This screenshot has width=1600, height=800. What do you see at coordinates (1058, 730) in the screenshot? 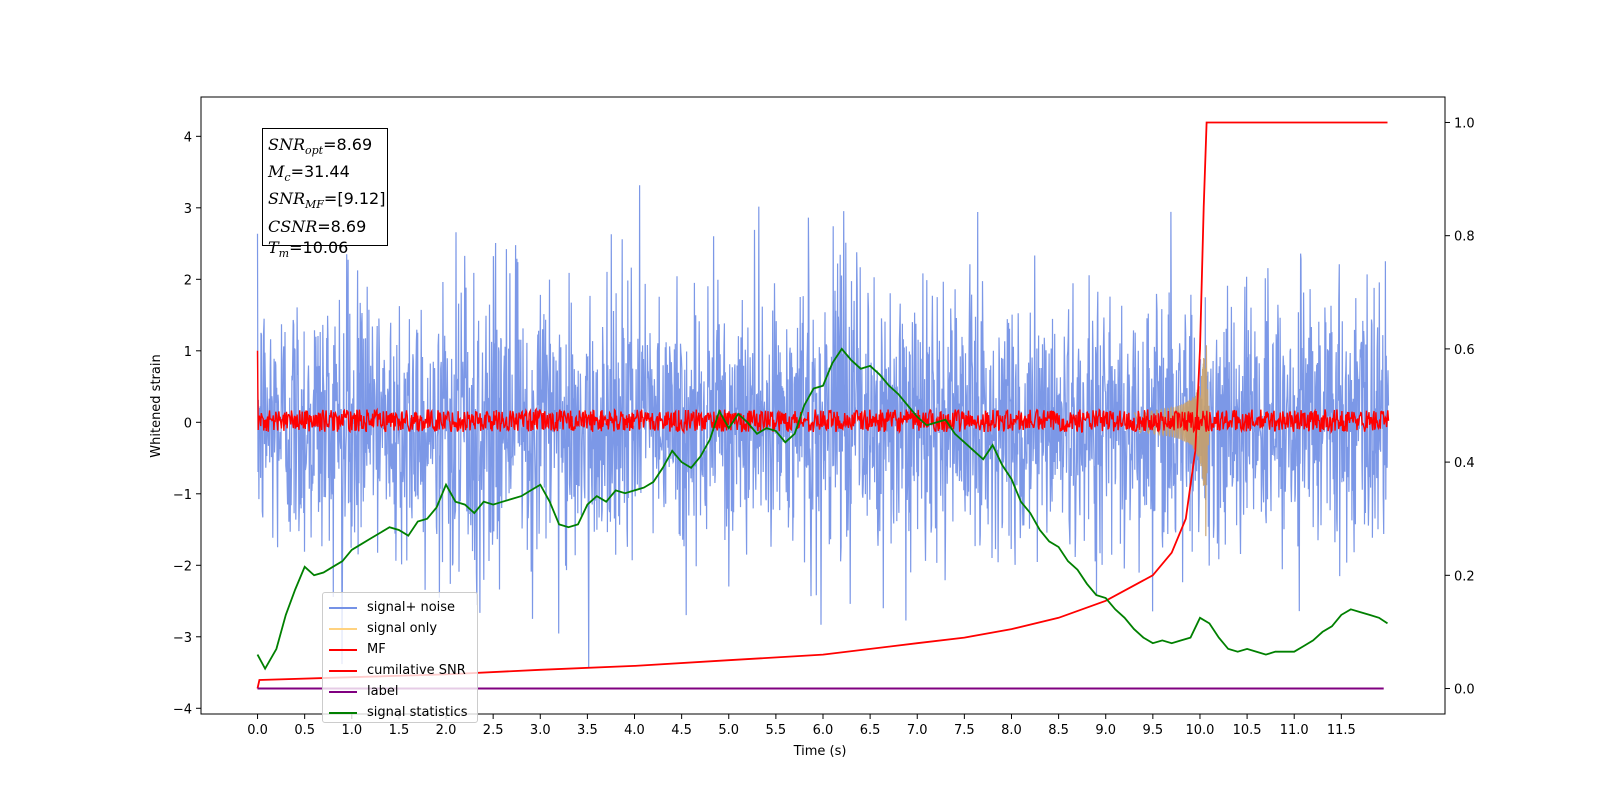
I see `x-tick-label: 8.5` at bounding box center [1058, 730].